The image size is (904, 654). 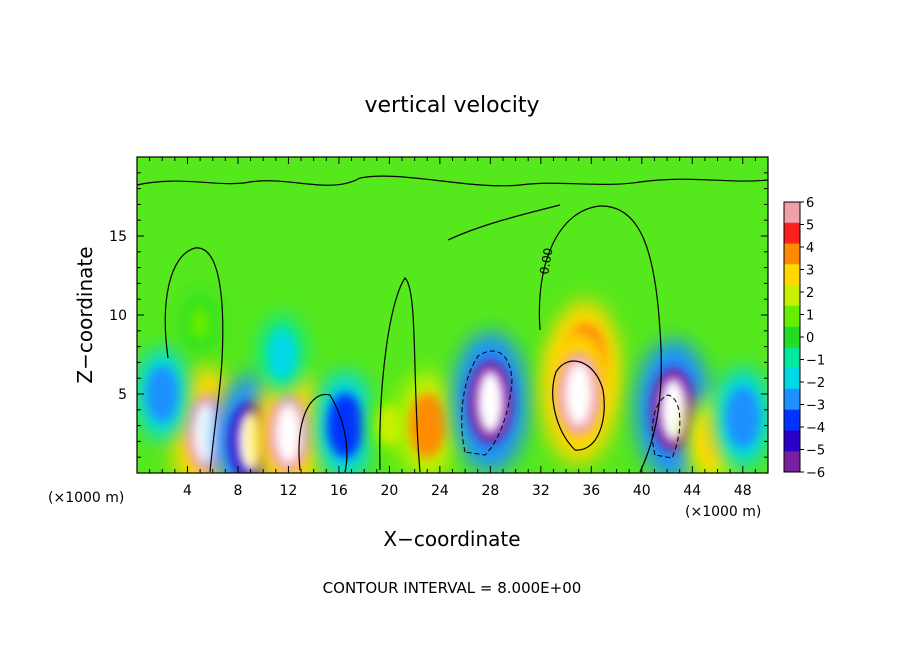 I want to click on y-axis-label: Z−coordinate, so click(x=85, y=314).